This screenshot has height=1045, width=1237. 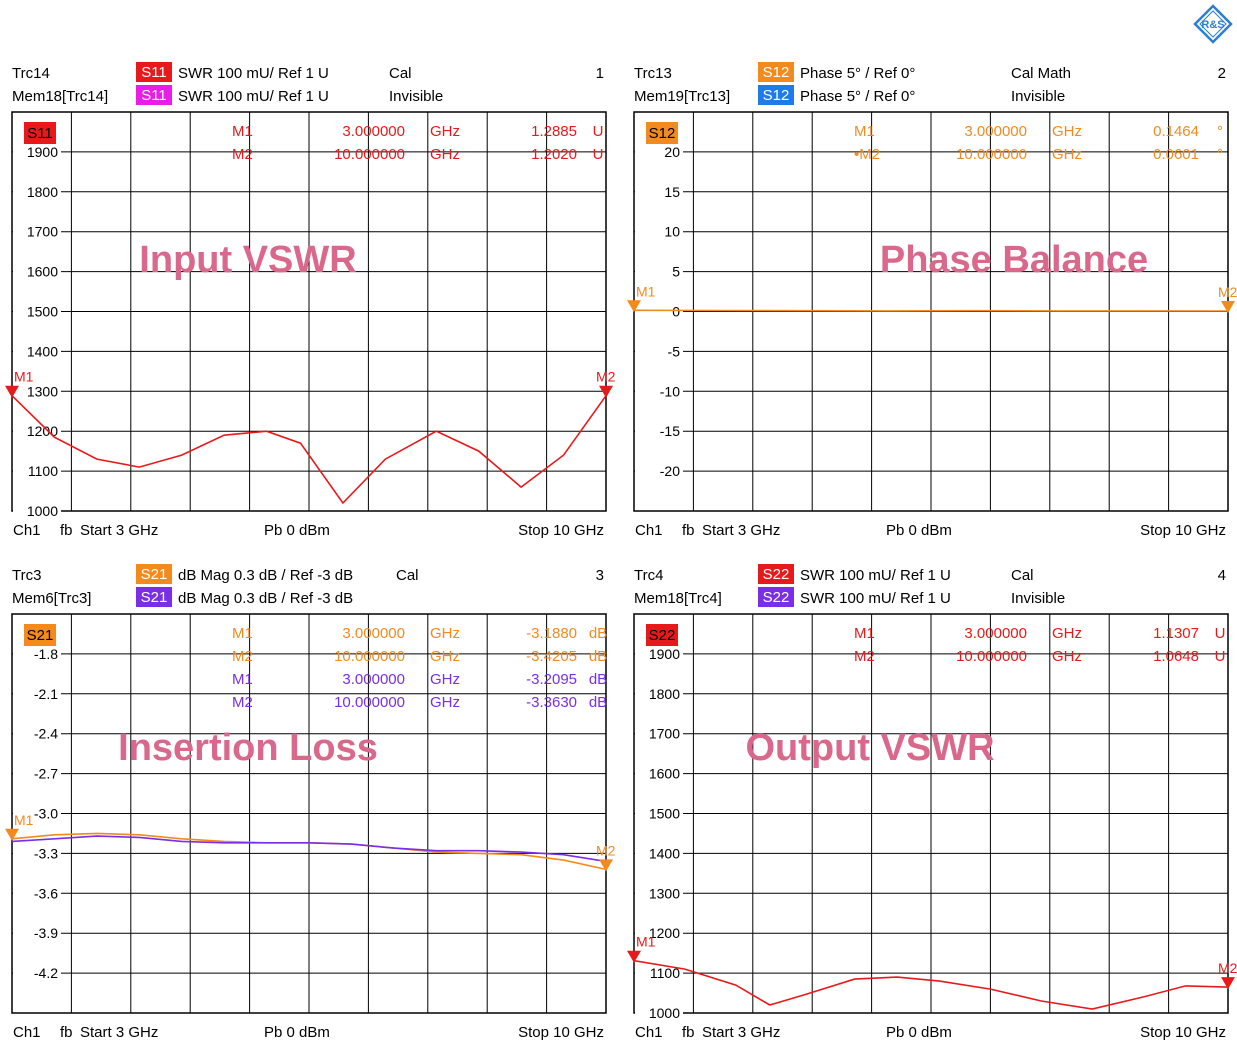 What do you see at coordinates (265, 598) in the screenshot?
I see `memory-format: dB Mag 0.3 dB / Ref -3 dB` at bounding box center [265, 598].